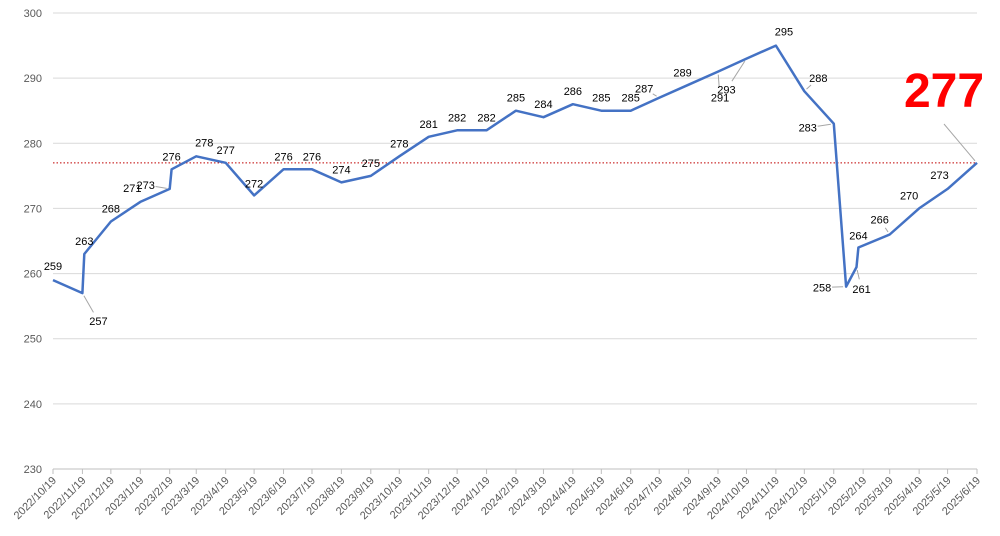  Describe the element at coordinates (98, 322) in the screenshot. I see `data-label: 257` at that location.